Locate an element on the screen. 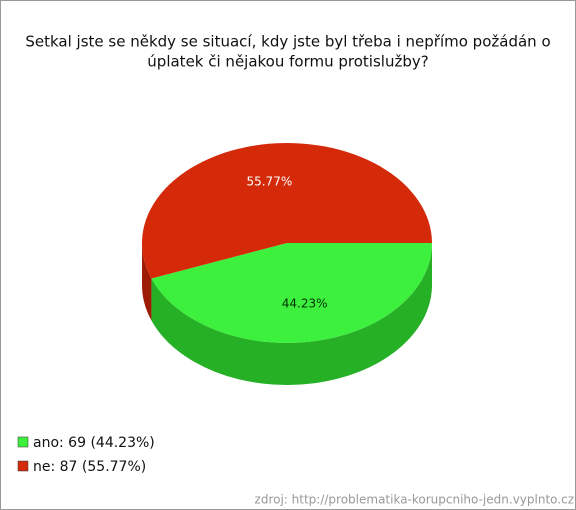 Image resolution: width=576 pixels, height=510 pixels. legend-label: ne: 87 (55.77%) is located at coordinates (89, 467).